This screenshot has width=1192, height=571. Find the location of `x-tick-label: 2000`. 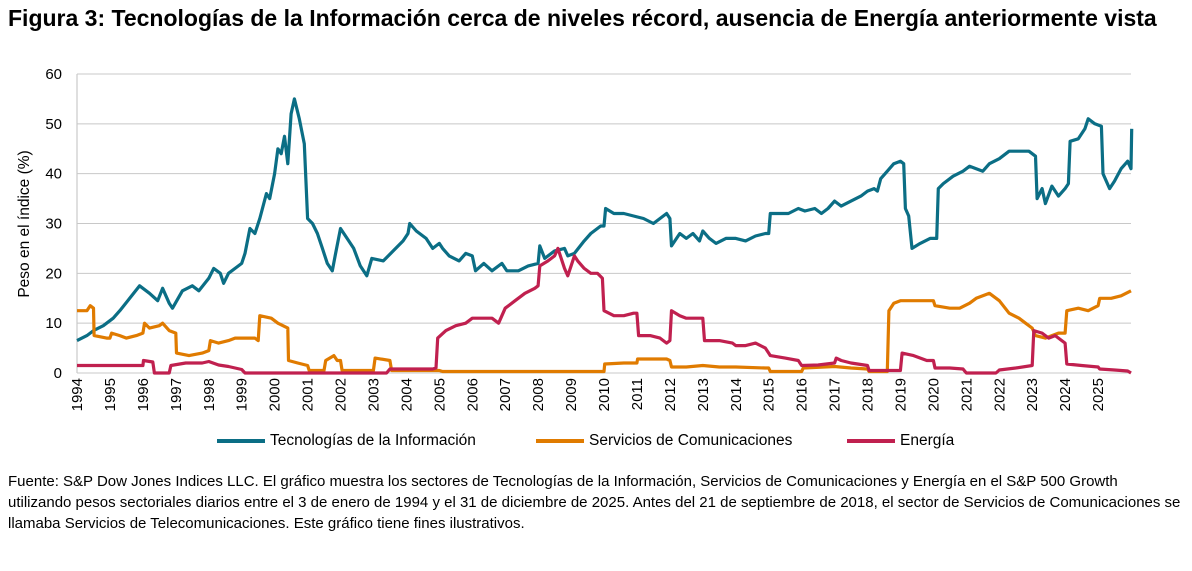

x-tick-label: 2000 is located at coordinates (275, 394).